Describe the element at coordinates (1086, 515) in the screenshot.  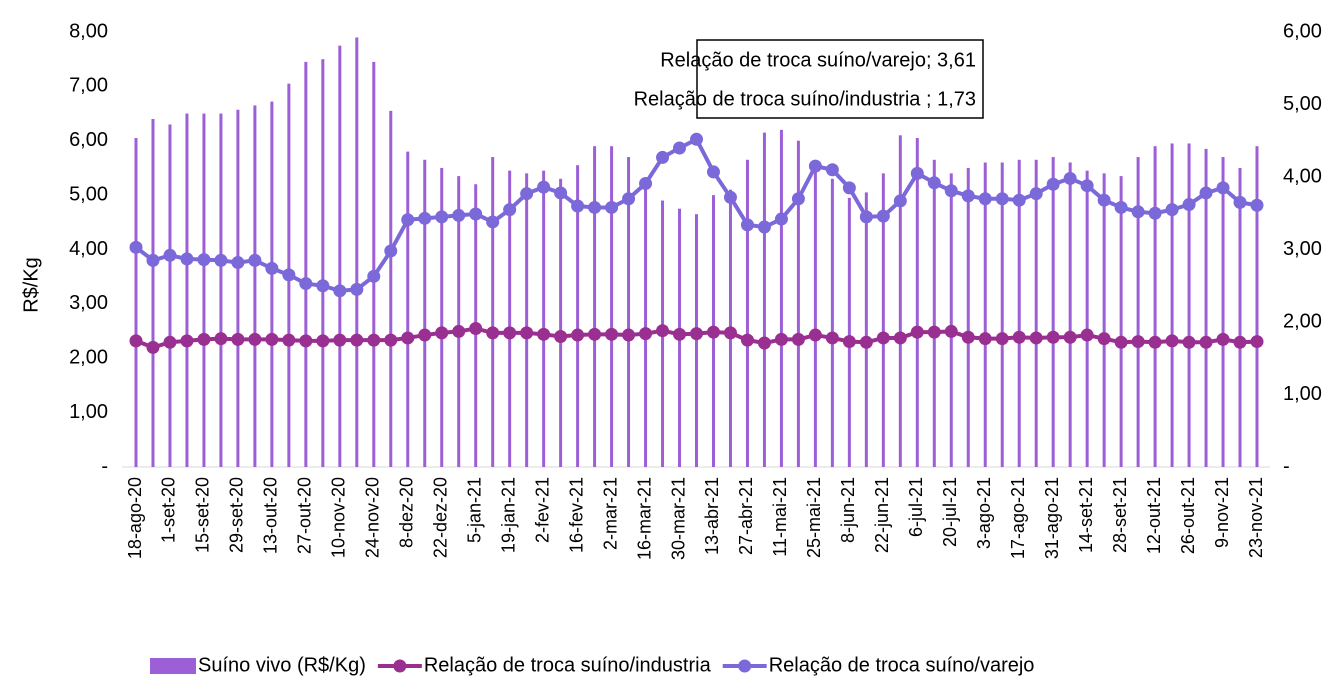
I see `x-tick-label: 14-set-21` at that location.